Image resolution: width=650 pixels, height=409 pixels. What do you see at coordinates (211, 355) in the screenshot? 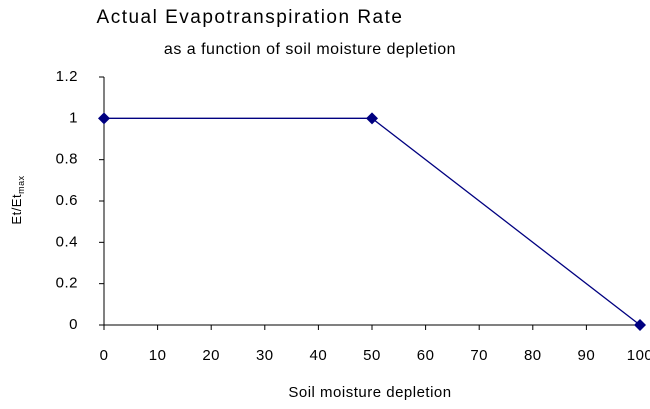
I see `x-tick-label: 20` at bounding box center [211, 355].